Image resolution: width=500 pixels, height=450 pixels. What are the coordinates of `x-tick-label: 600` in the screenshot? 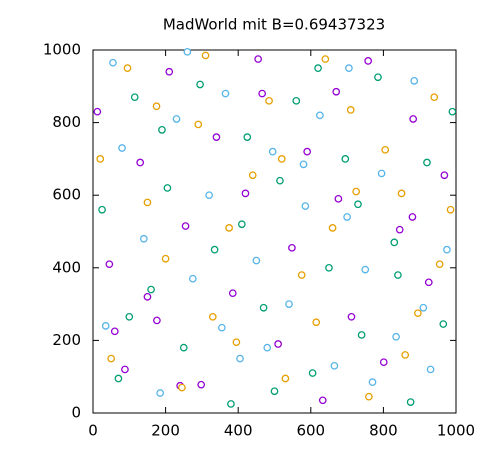 It's located at (310, 431).